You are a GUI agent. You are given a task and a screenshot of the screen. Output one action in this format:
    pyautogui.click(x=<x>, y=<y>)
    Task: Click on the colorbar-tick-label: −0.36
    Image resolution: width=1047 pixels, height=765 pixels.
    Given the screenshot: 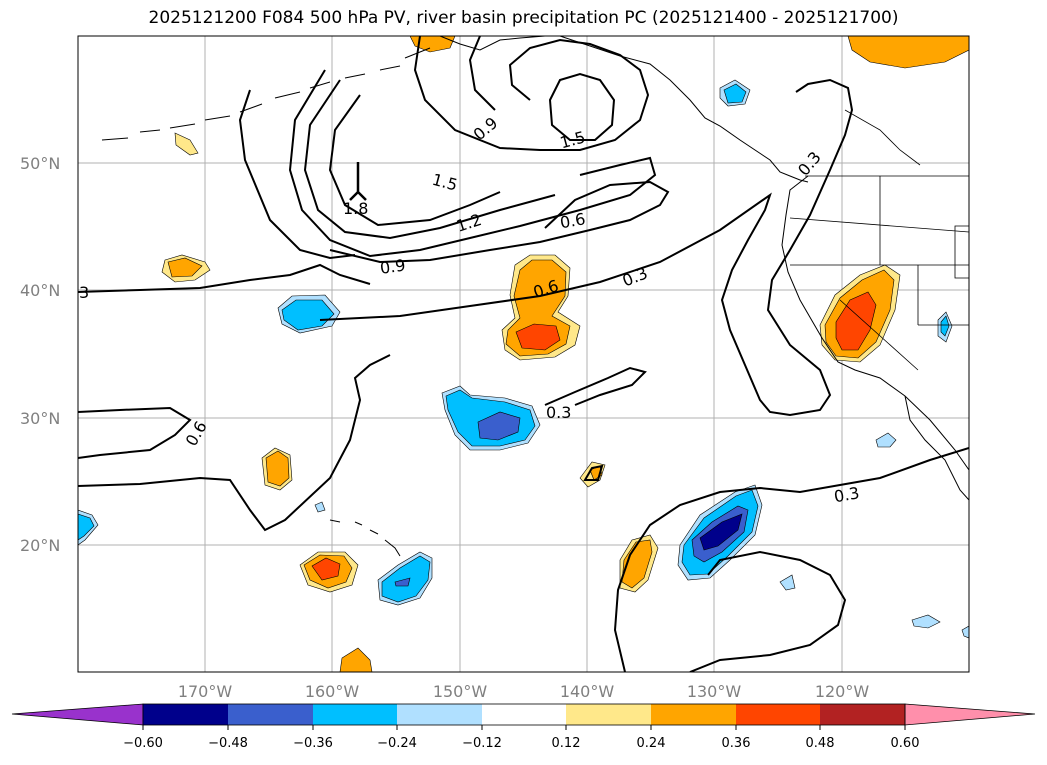 What is the action you would take?
    pyautogui.click(x=313, y=743)
    